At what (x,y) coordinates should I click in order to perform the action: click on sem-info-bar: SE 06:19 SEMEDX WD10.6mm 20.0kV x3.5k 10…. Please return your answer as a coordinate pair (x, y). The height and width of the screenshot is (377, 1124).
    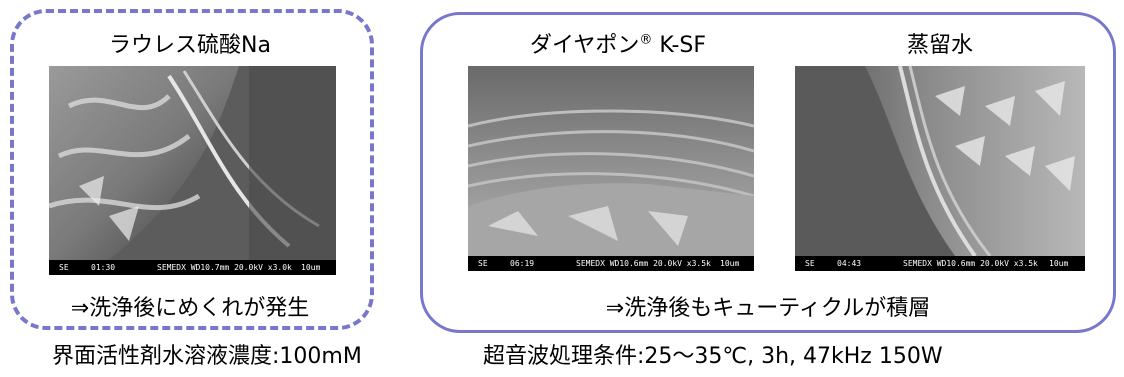
    Looking at the image, I should click on (611, 263).